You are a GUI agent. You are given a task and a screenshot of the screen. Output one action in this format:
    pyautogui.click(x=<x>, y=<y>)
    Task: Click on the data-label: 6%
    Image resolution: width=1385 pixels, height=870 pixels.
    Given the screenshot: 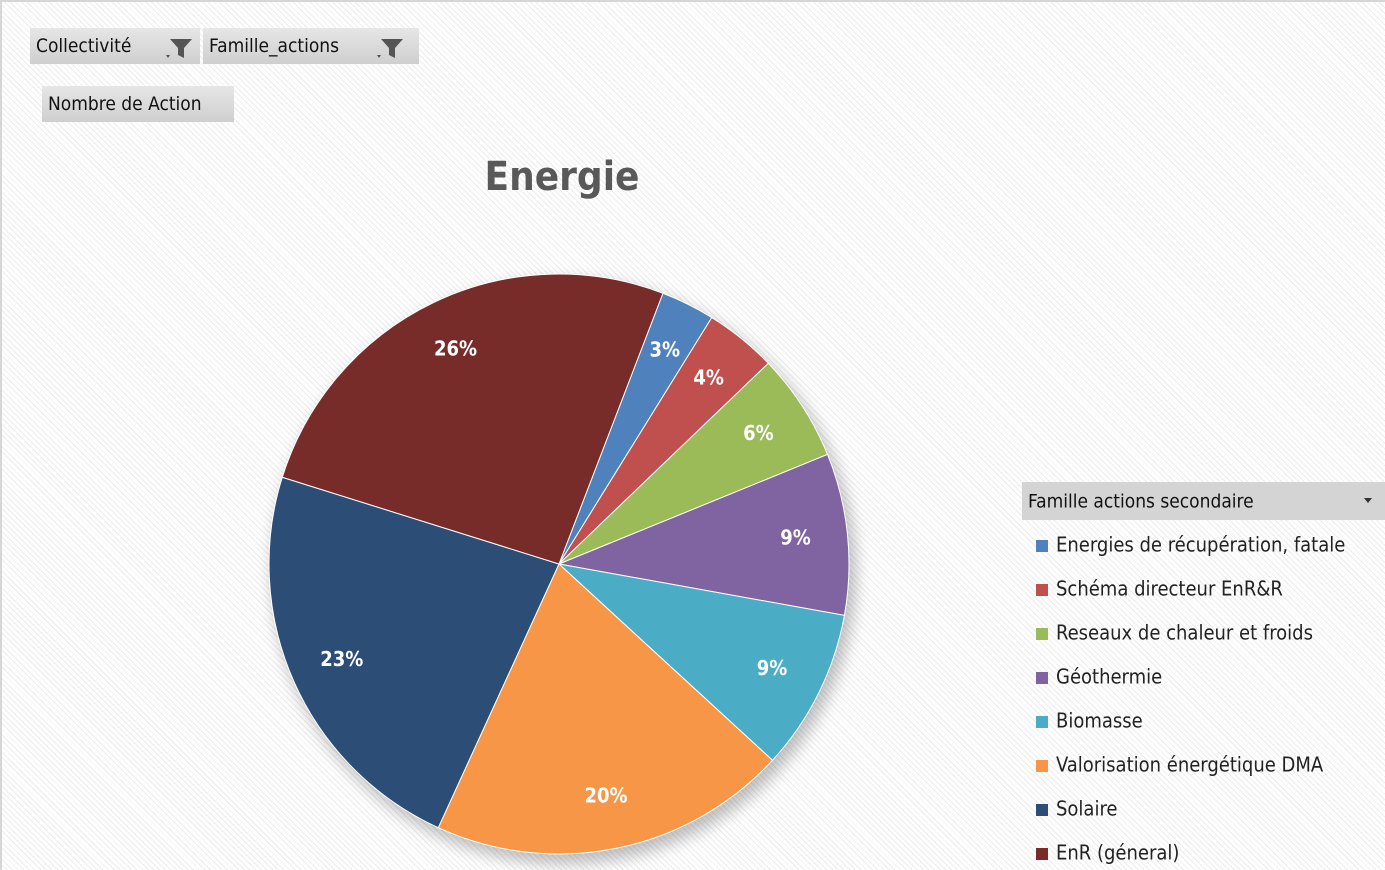 What is the action you would take?
    pyautogui.click(x=758, y=433)
    